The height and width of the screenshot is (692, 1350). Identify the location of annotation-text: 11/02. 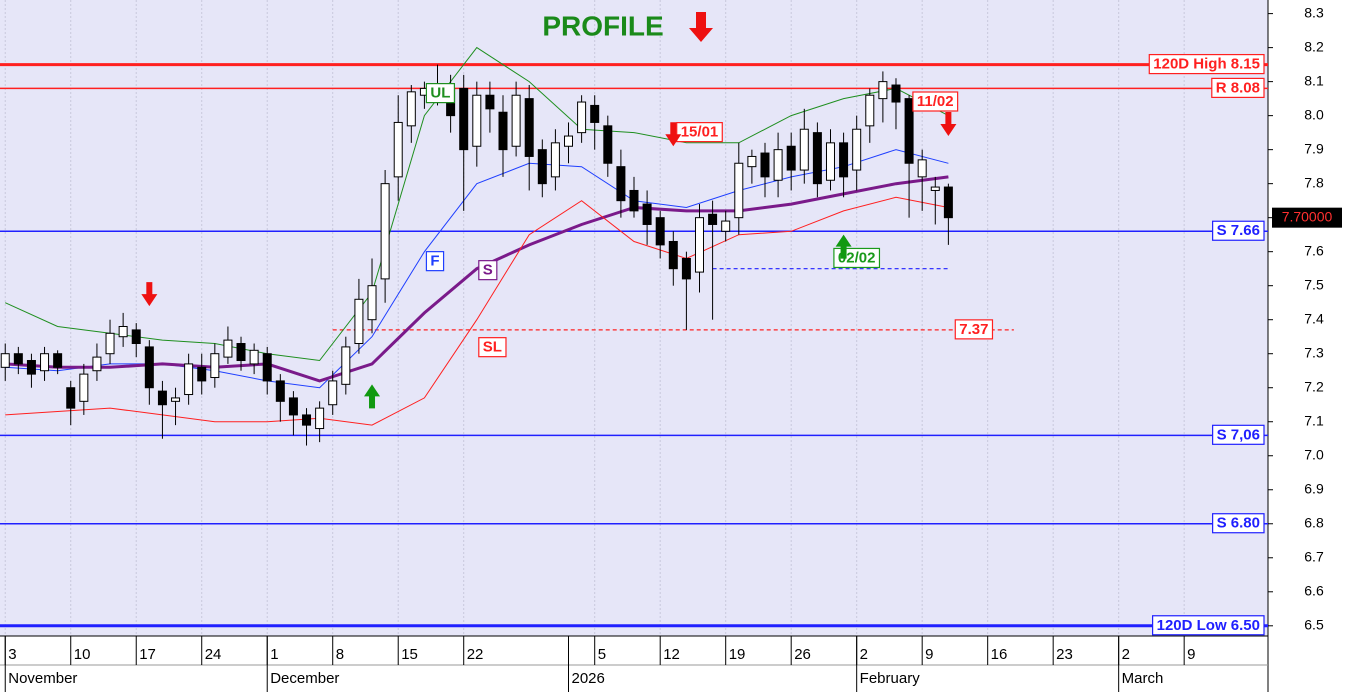
(935, 101).